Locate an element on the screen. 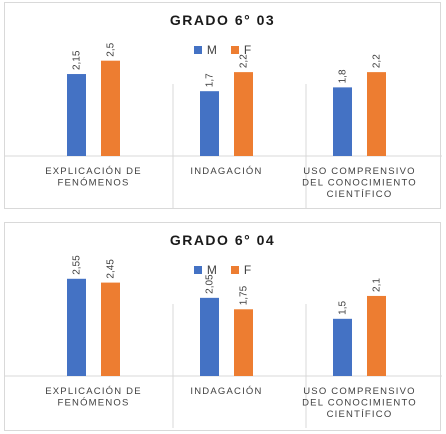  data-label-m-0: 2,55 is located at coordinates (77, 265).